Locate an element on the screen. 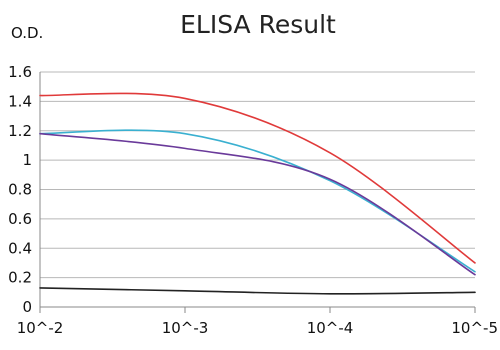 This screenshot has width=500, height=350. y-tick-labels: 0 0.2 0.4 0.6 0.8 1 1.2 1.4 1.6 is located at coordinates (20, 189).